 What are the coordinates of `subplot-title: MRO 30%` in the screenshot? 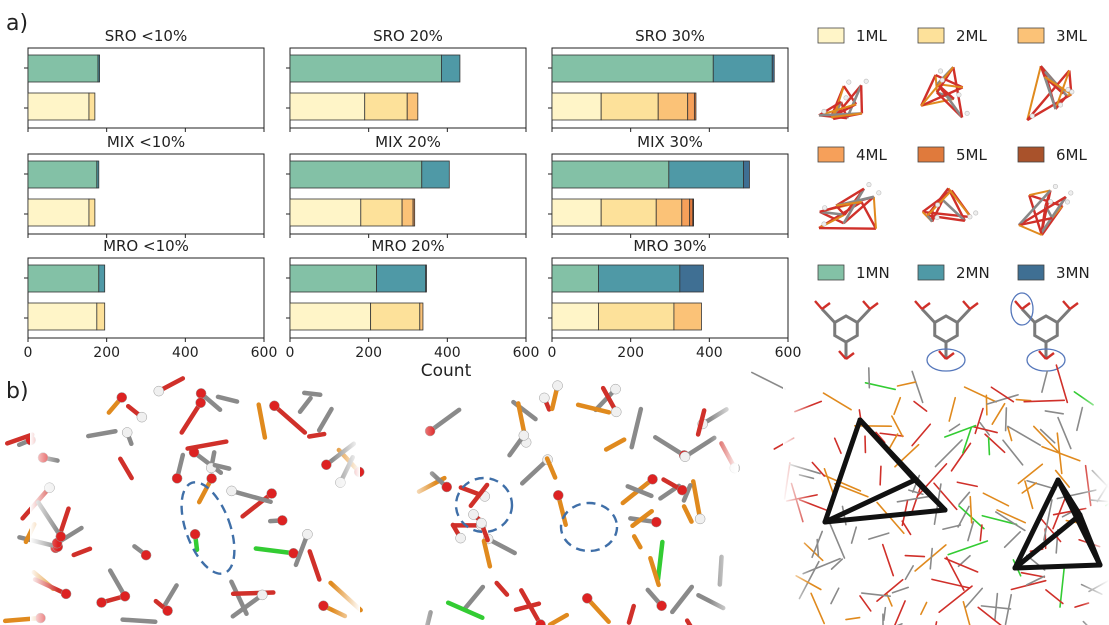 It's located at (669, 246).